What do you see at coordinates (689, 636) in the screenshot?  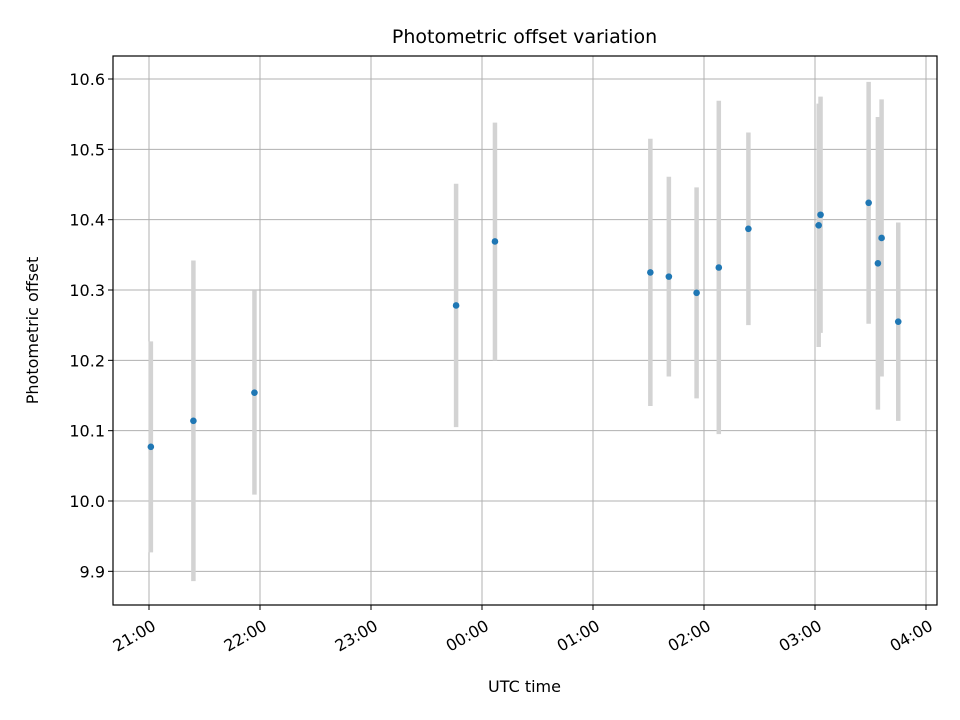 I see `x-tick-label: 02:00` at bounding box center [689, 636].